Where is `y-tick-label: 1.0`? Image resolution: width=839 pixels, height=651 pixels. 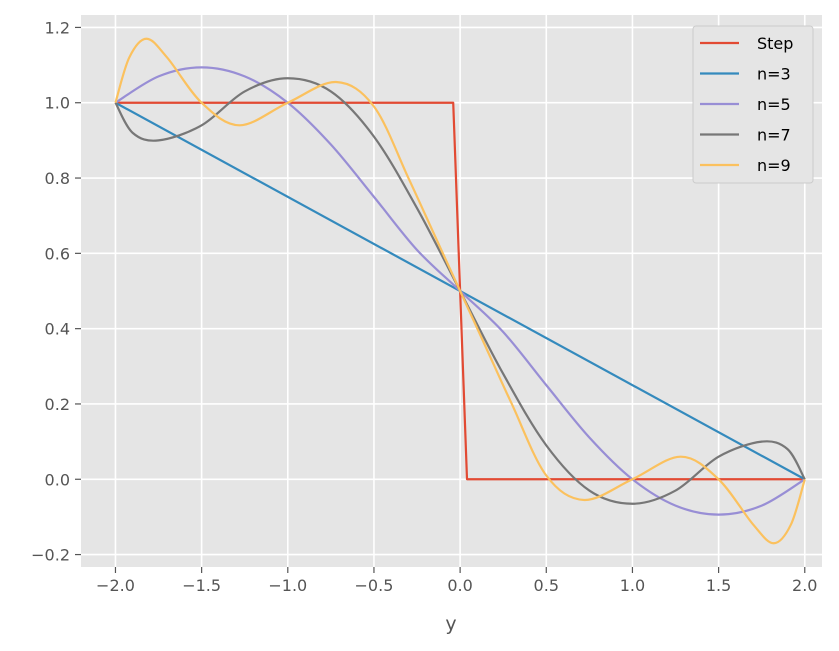
y-tick-label: 1.0 is located at coordinates (57, 103).